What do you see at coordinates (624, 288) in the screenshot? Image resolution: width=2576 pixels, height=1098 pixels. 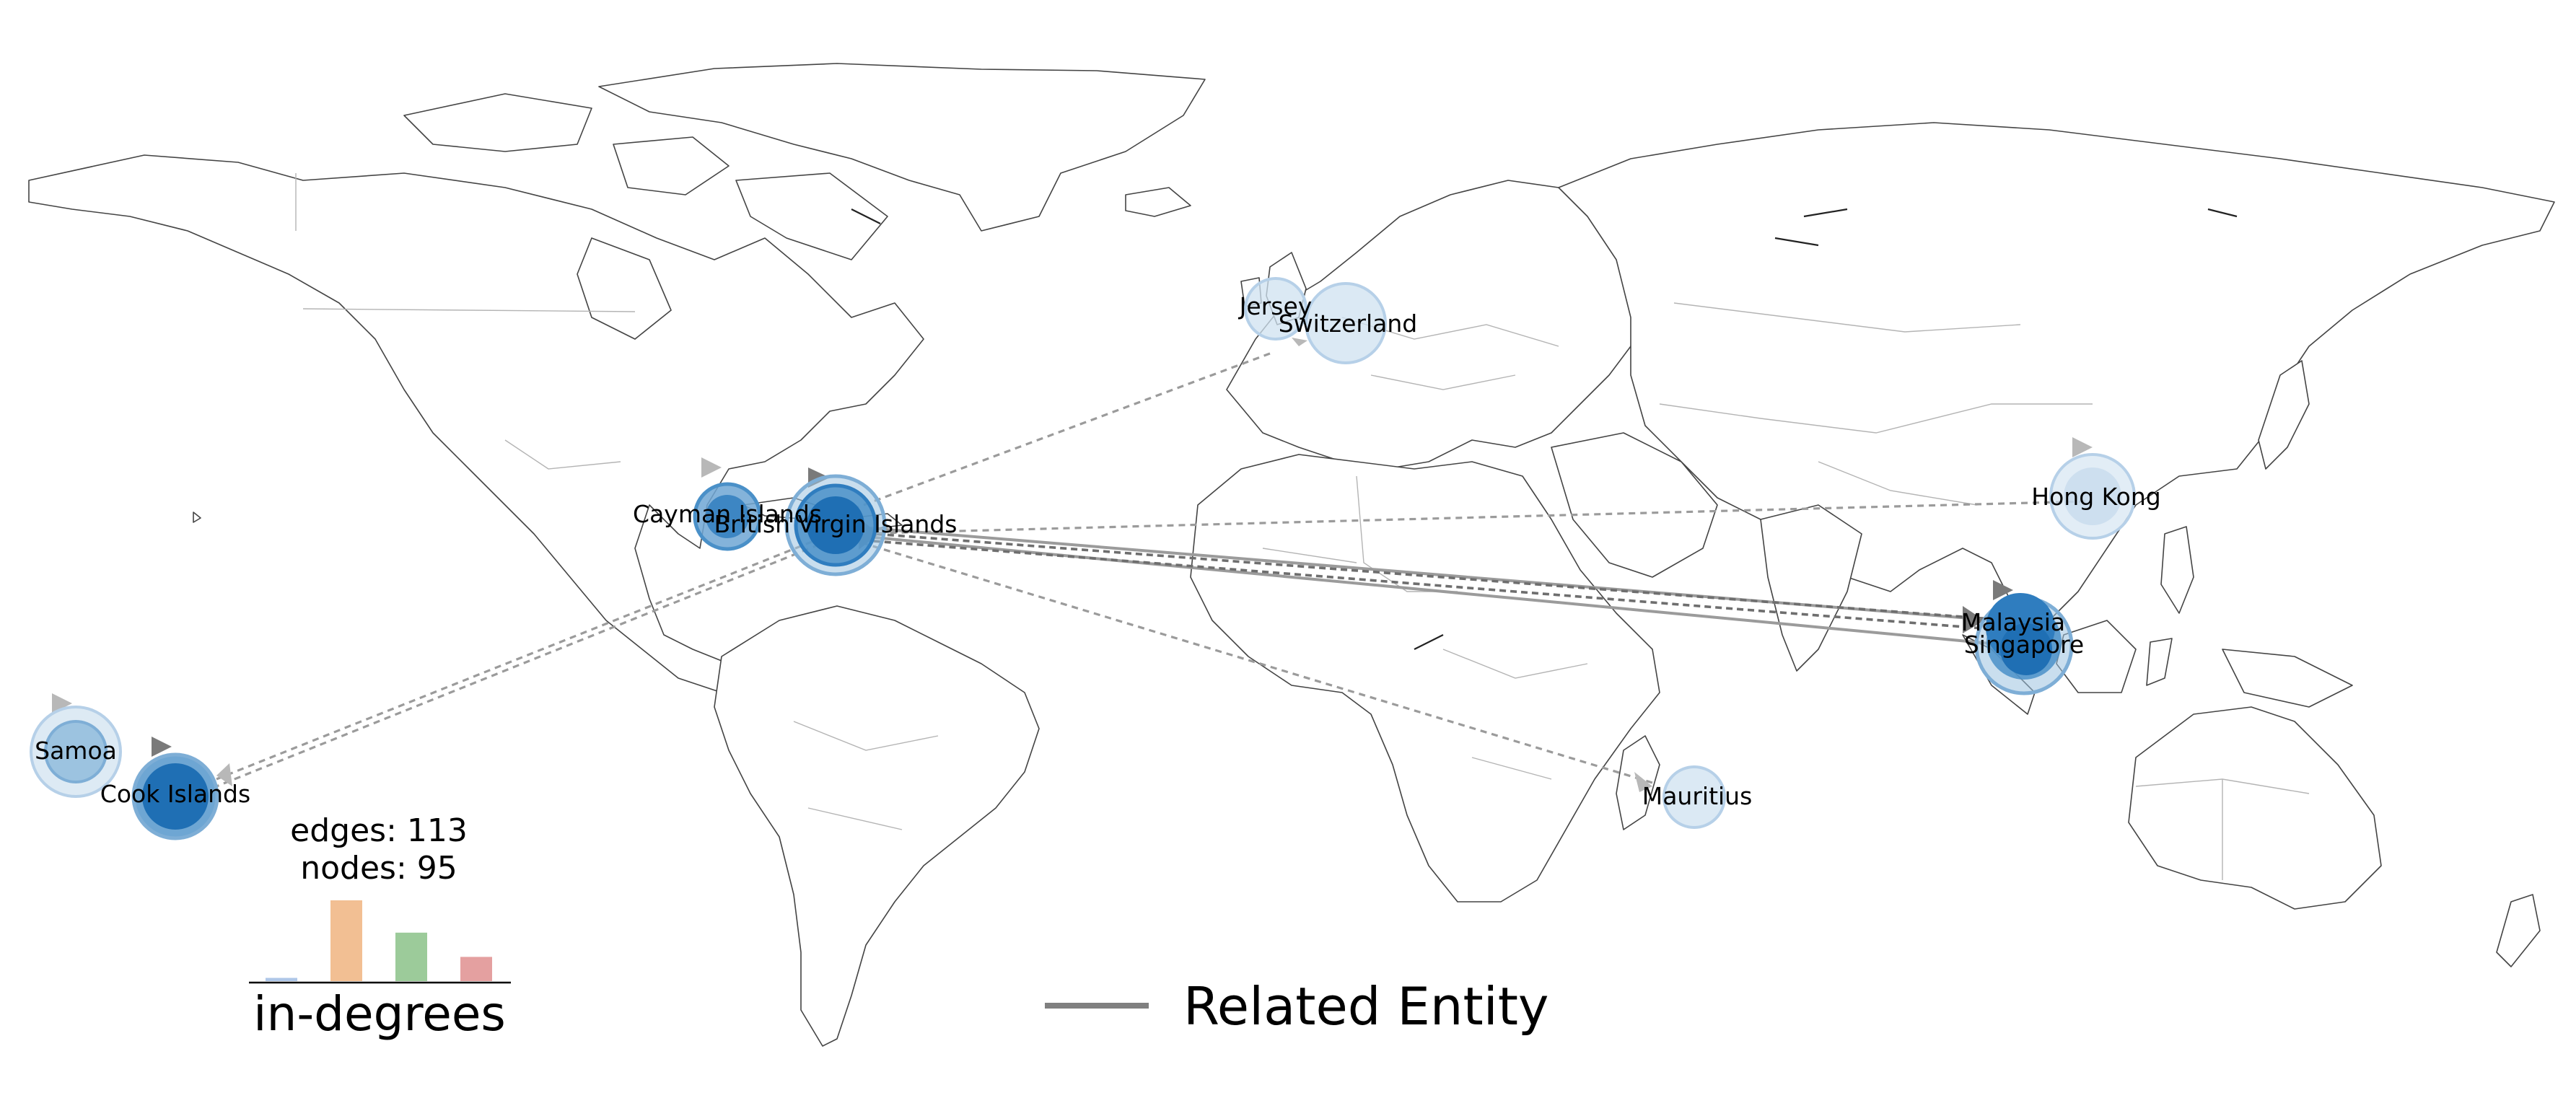 I see `hudson-bay` at bounding box center [624, 288].